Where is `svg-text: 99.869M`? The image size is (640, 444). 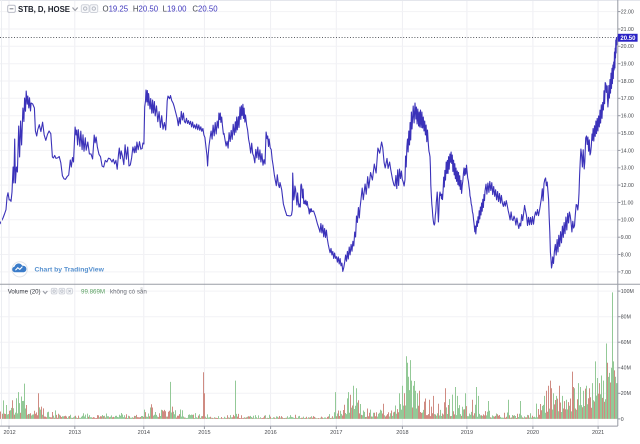 svg-text: 99.869M is located at coordinates (93, 292).